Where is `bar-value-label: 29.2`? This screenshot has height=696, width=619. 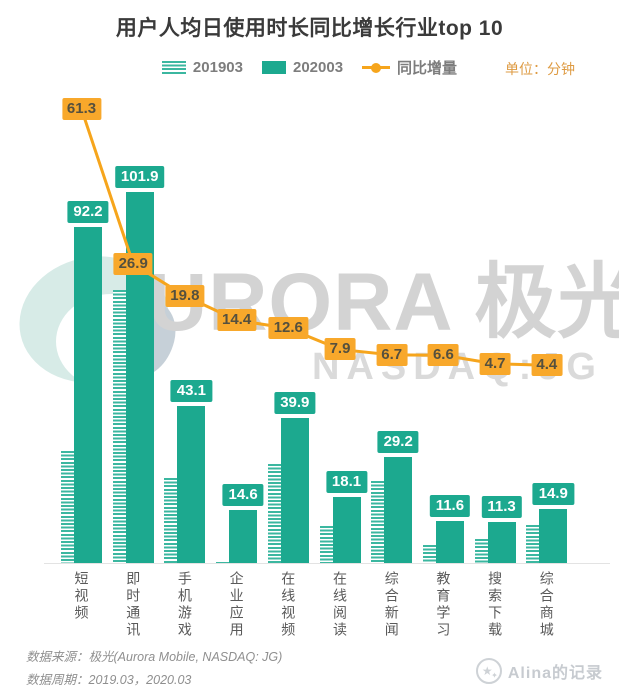
bar-value-label: 29.2 is located at coordinates (398, 441).